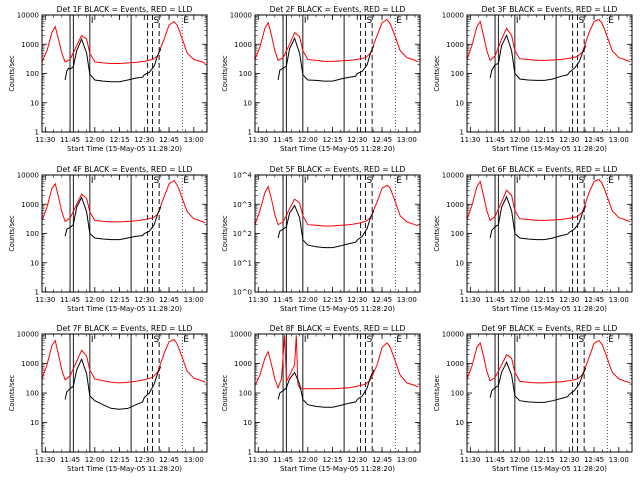  What do you see at coordinates (550, 328) in the screenshot?
I see `panel-title: Det 9F BLACK = Events, RED = LLD` at bounding box center [550, 328].